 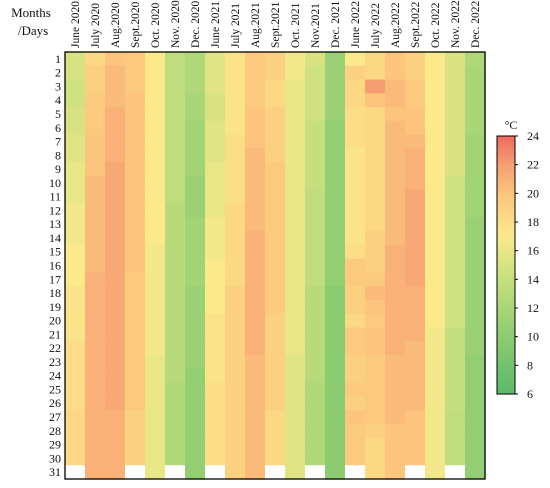 What do you see at coordinates (58, 86) in the screenshot?
I see `row-label: 3` at bounding box center [58, 86].